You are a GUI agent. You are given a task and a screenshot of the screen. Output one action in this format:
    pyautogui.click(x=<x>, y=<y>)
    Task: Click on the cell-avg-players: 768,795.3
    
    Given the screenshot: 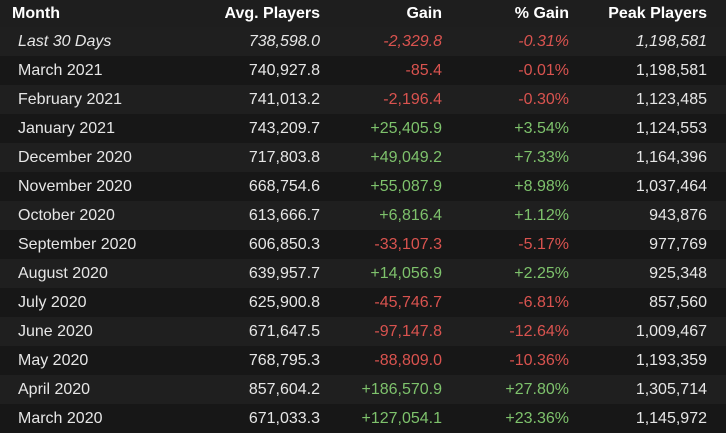 What is the action you would take?
    pyautogui.click(x=284, y=360)
    